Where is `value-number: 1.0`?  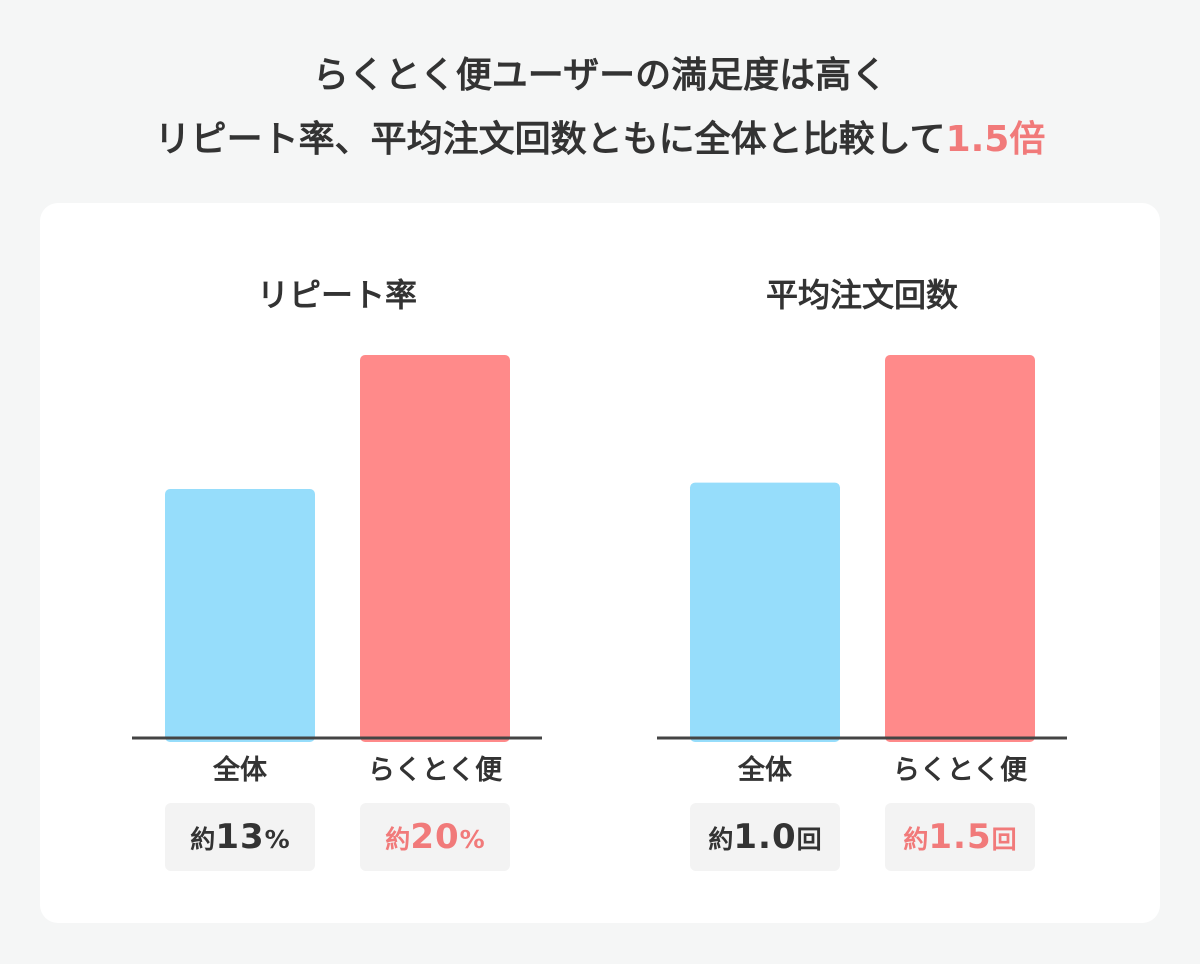 value-number: 1.0 is located at coordinates (765, 837).